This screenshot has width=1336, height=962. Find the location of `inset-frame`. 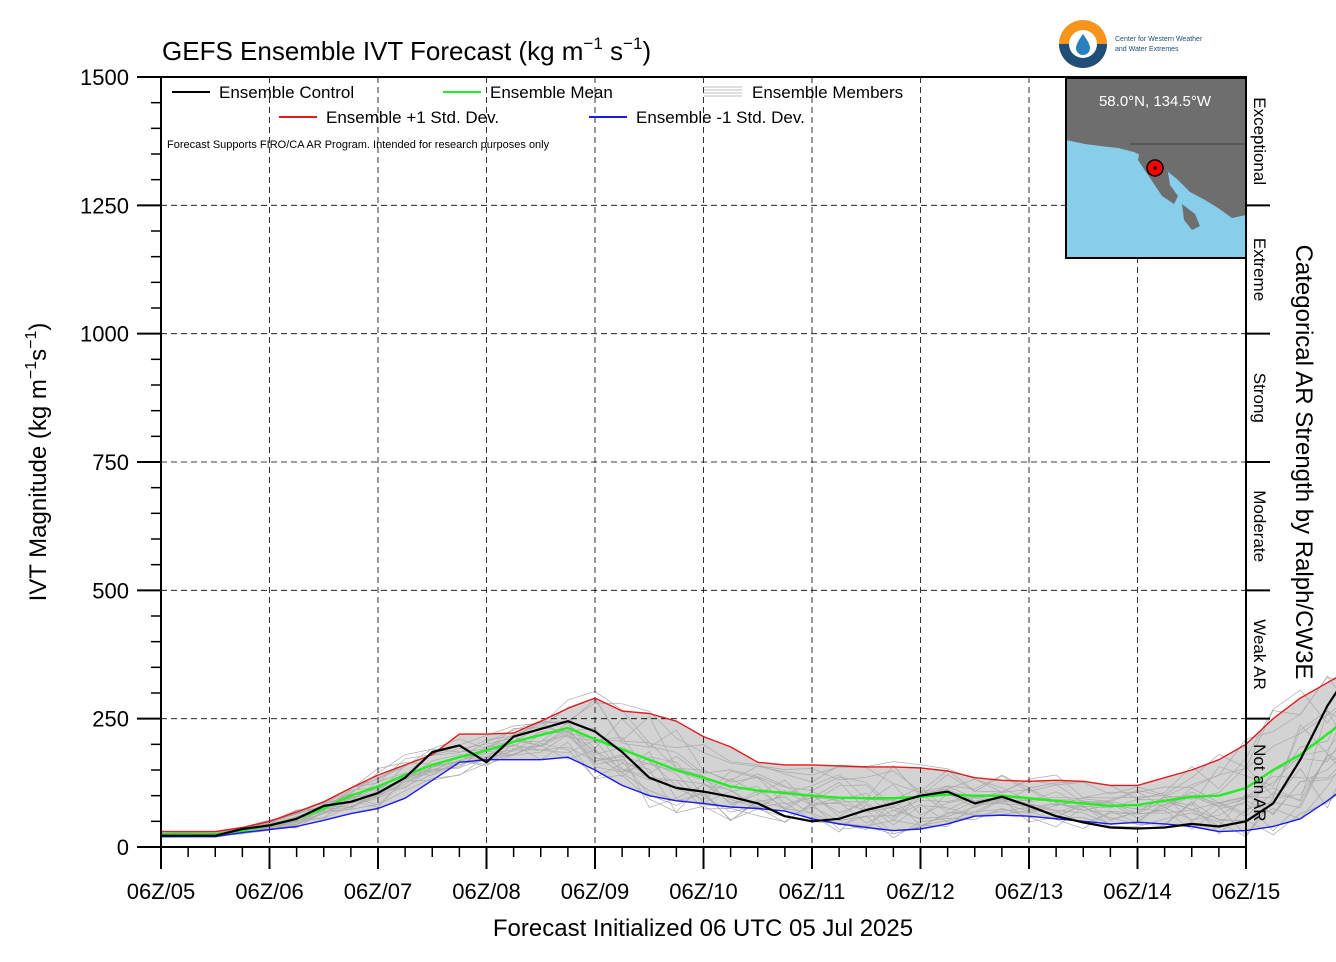

inset-frame is located at coordinates (1156, 168).